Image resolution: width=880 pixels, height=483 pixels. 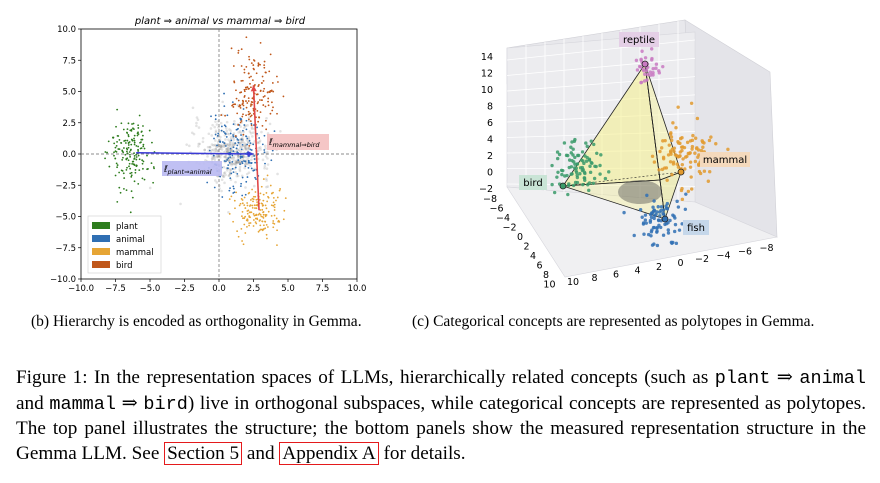 I want to click on z-tick-label: 8, so click(x=490, y=107).